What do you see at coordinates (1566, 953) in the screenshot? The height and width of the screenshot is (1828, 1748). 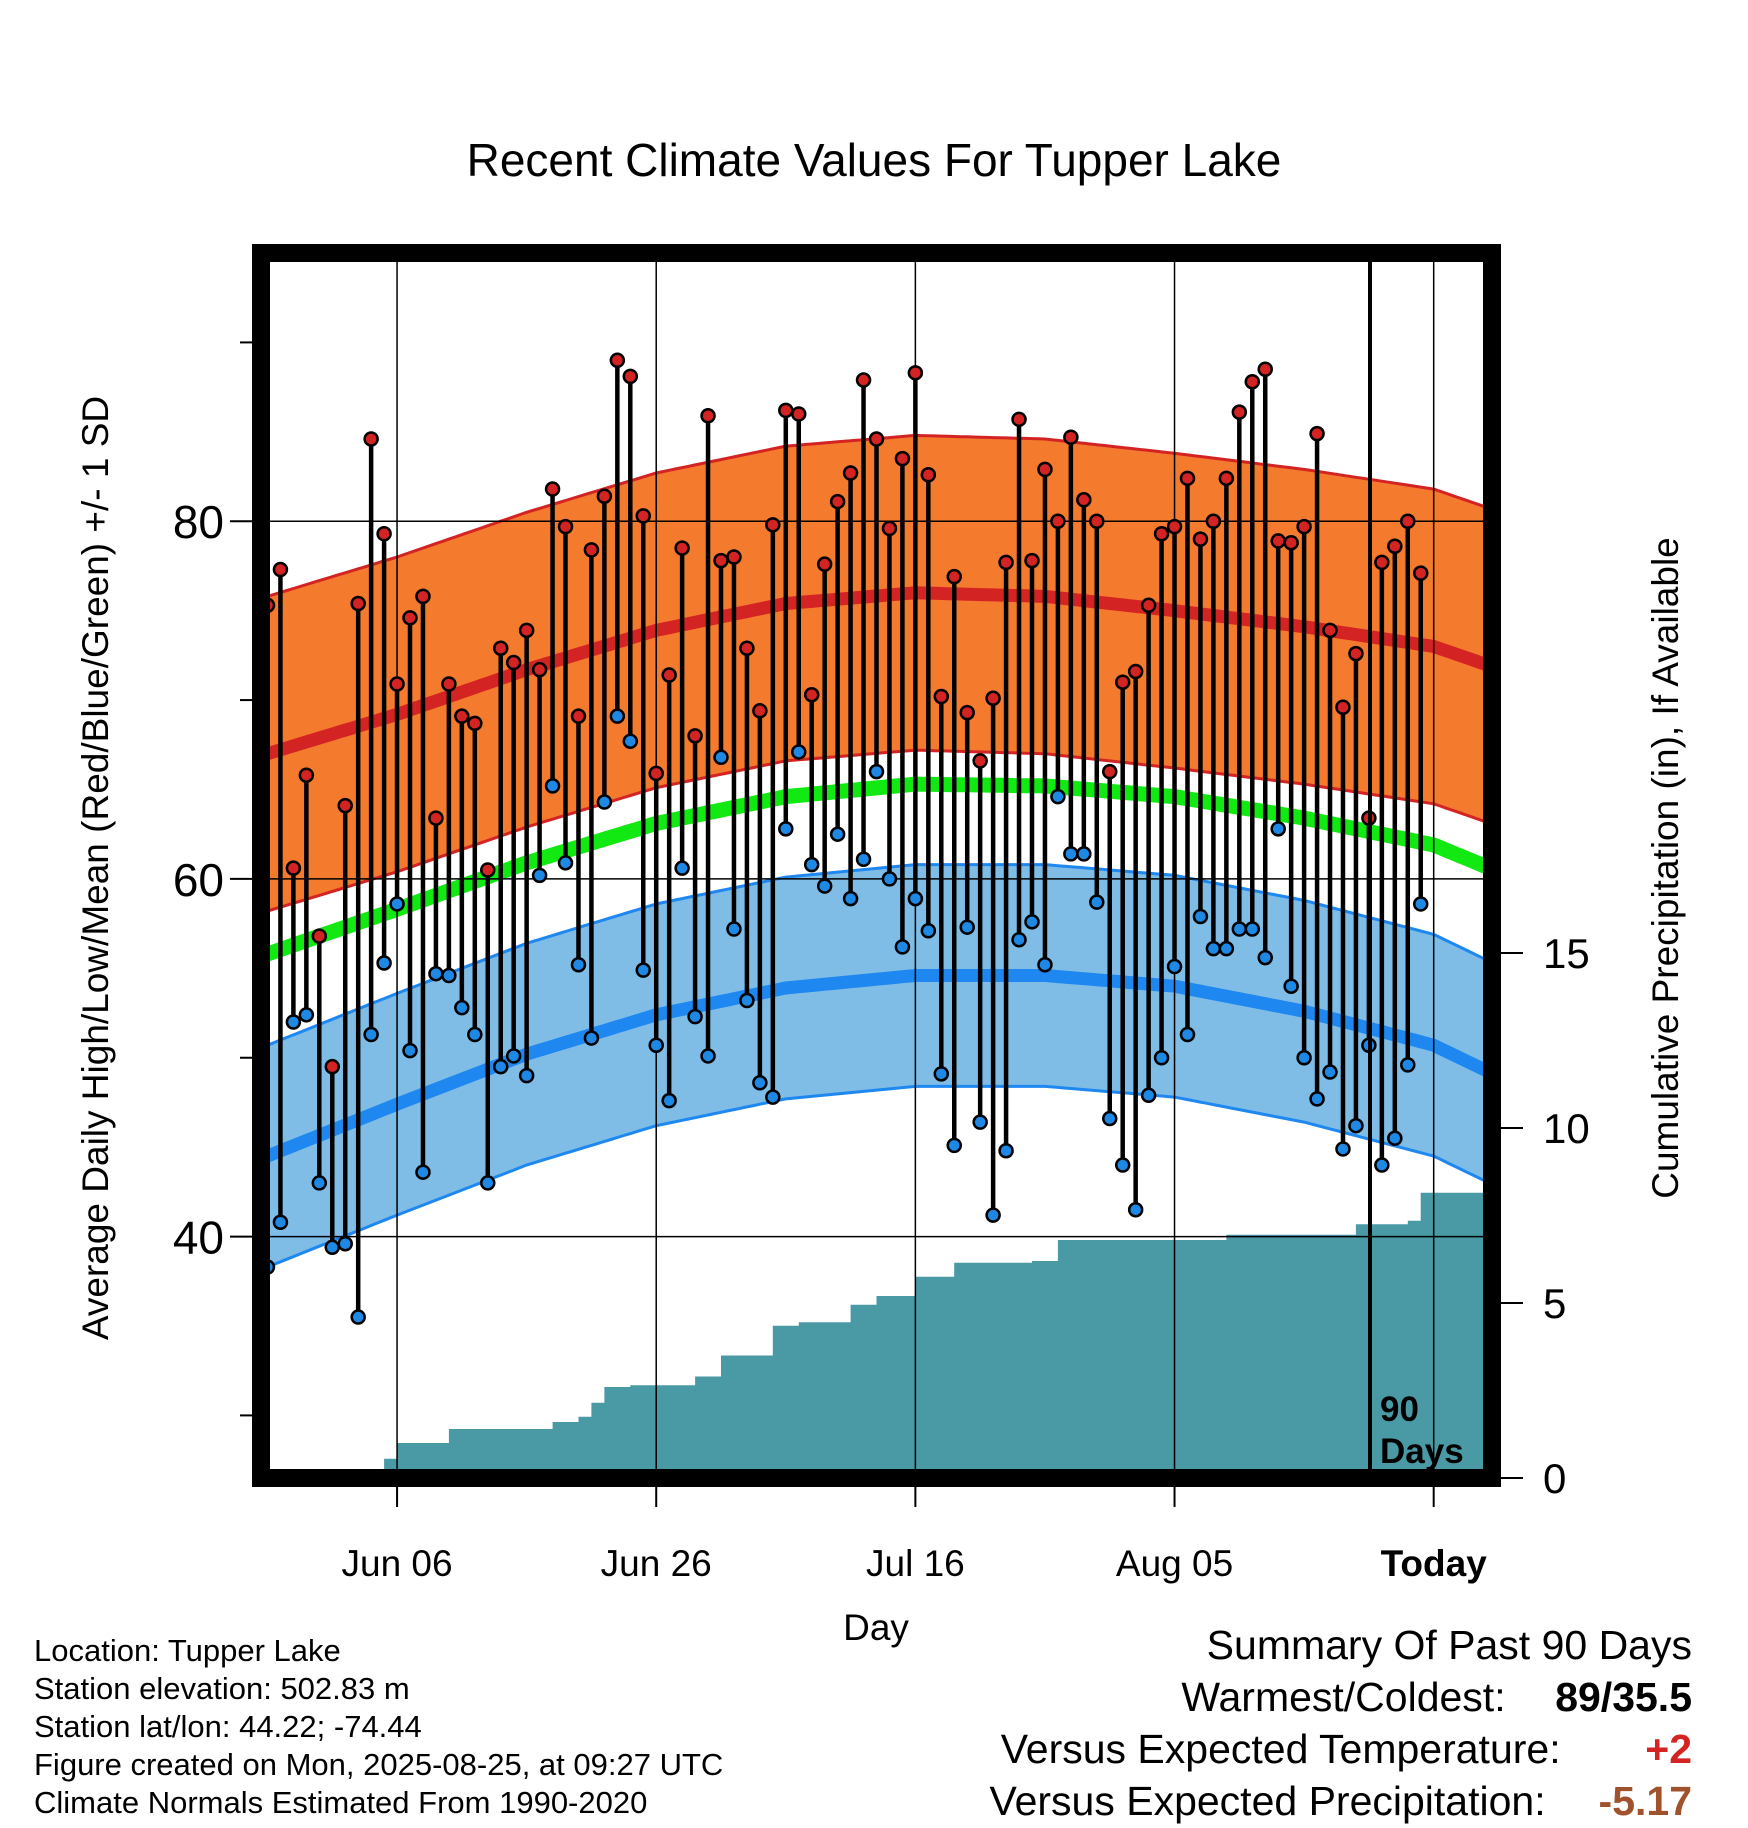 I see `y2-tick-label: 15` at bounding box center [1566, 953].